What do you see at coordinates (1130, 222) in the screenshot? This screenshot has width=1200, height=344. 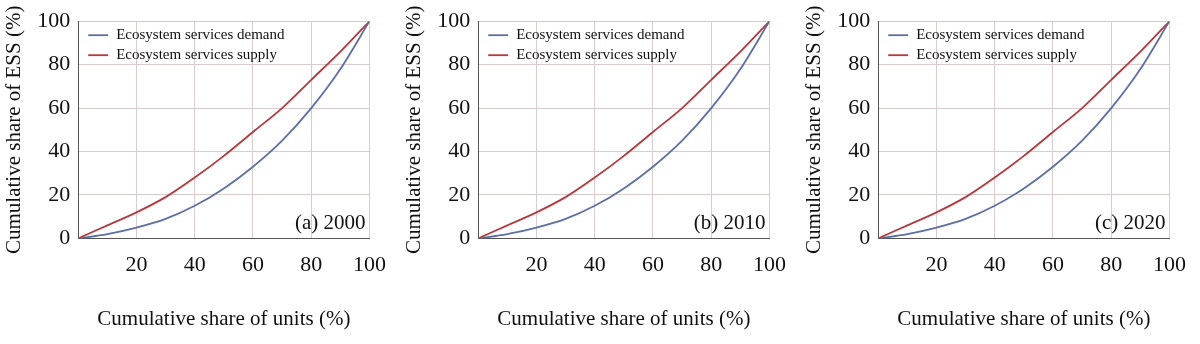 I see `annotation: (c) 2020` at bounding box center [1130, 222].